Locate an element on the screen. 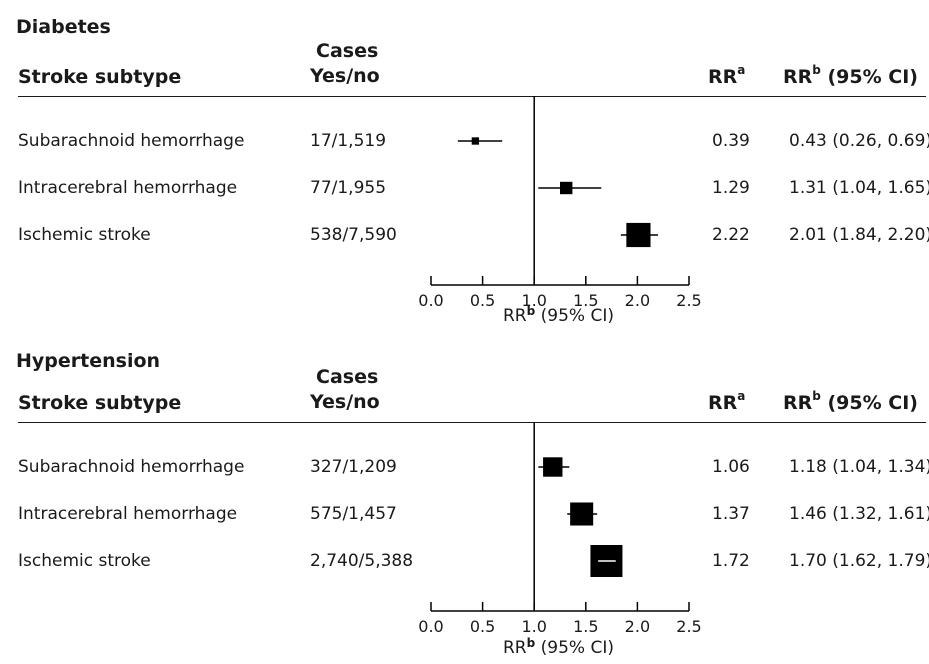  row-rr-a: 1.06 is located at coordinates (731, 467).